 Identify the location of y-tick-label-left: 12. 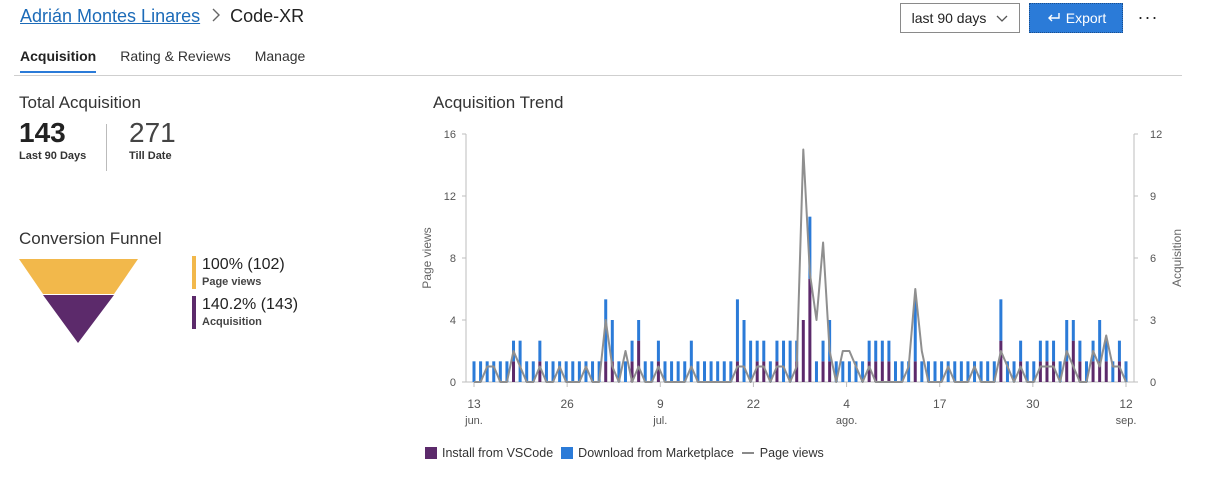
(450, 197).